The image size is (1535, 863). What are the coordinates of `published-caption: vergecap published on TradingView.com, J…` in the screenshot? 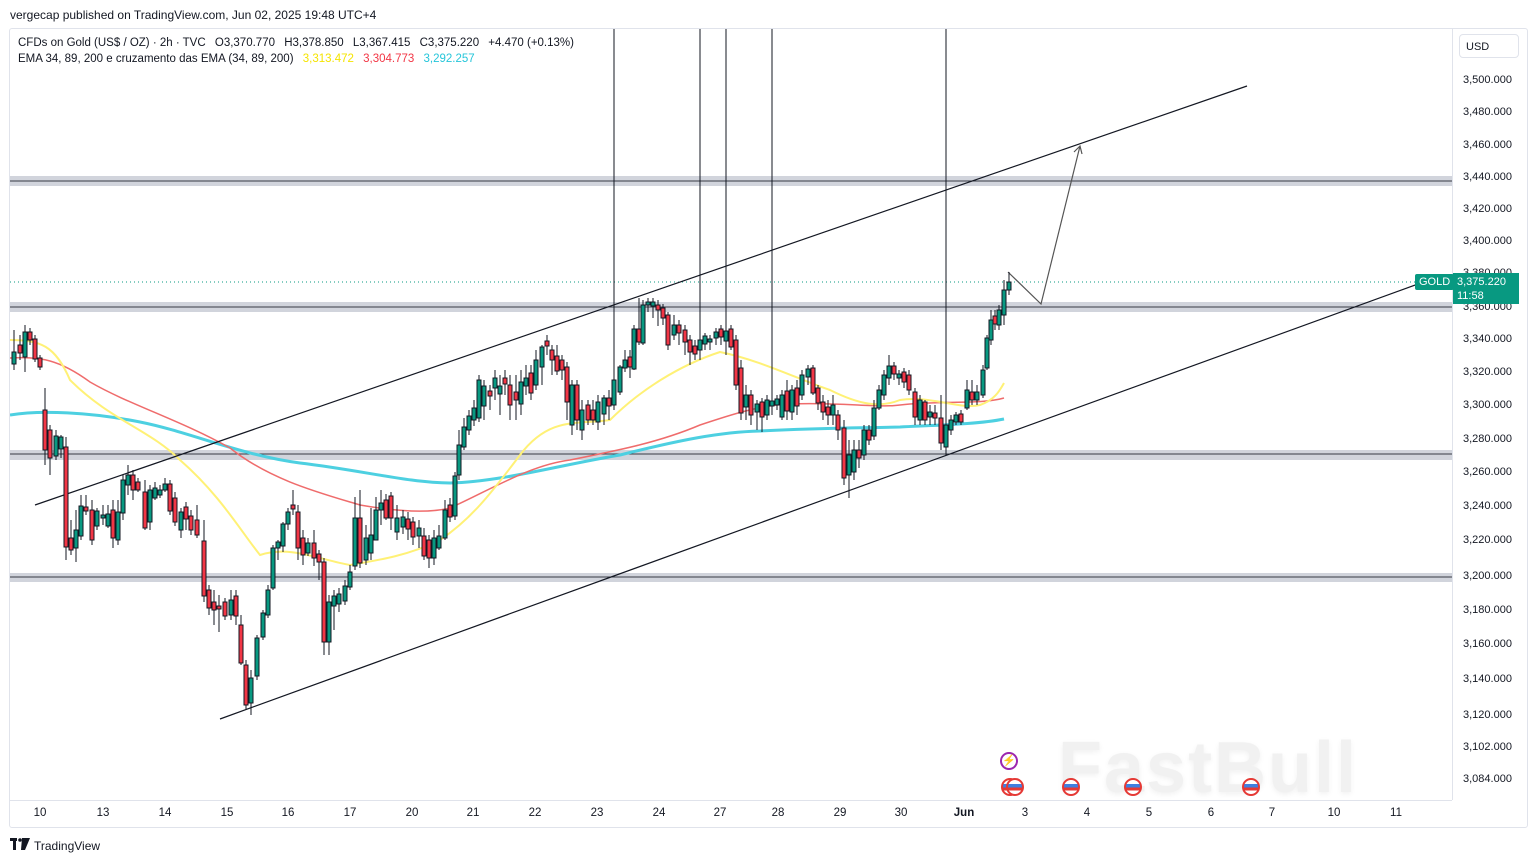 It's located at (193, 15).